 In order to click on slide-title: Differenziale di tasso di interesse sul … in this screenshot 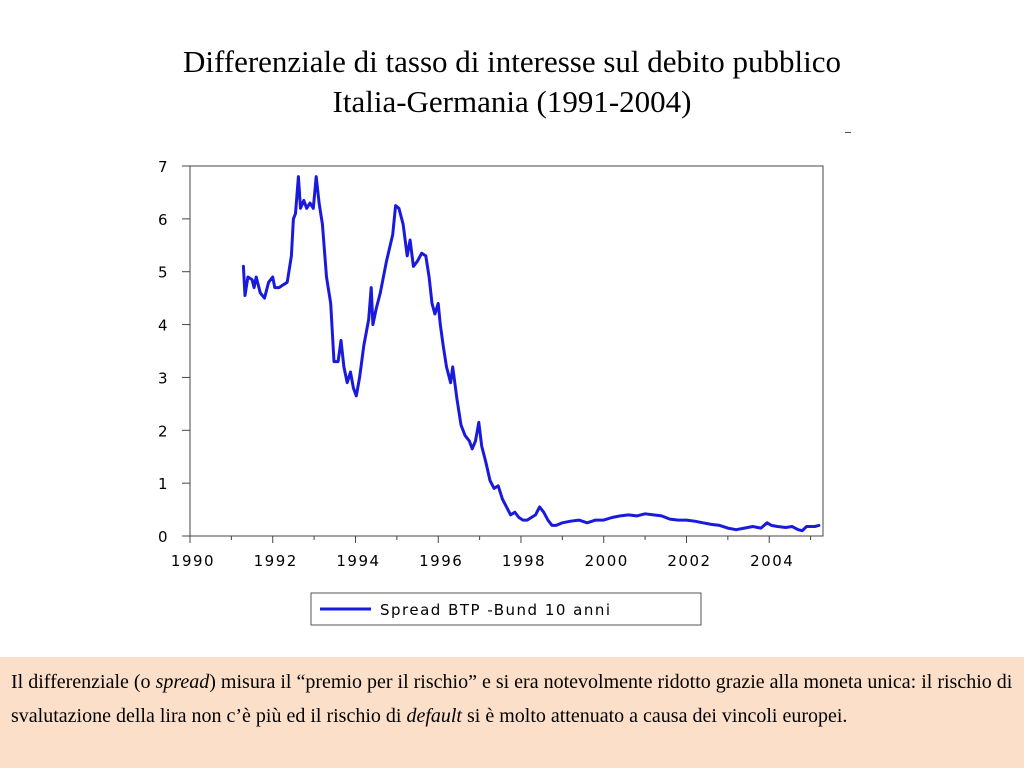, I will do `click(512, 82)`.